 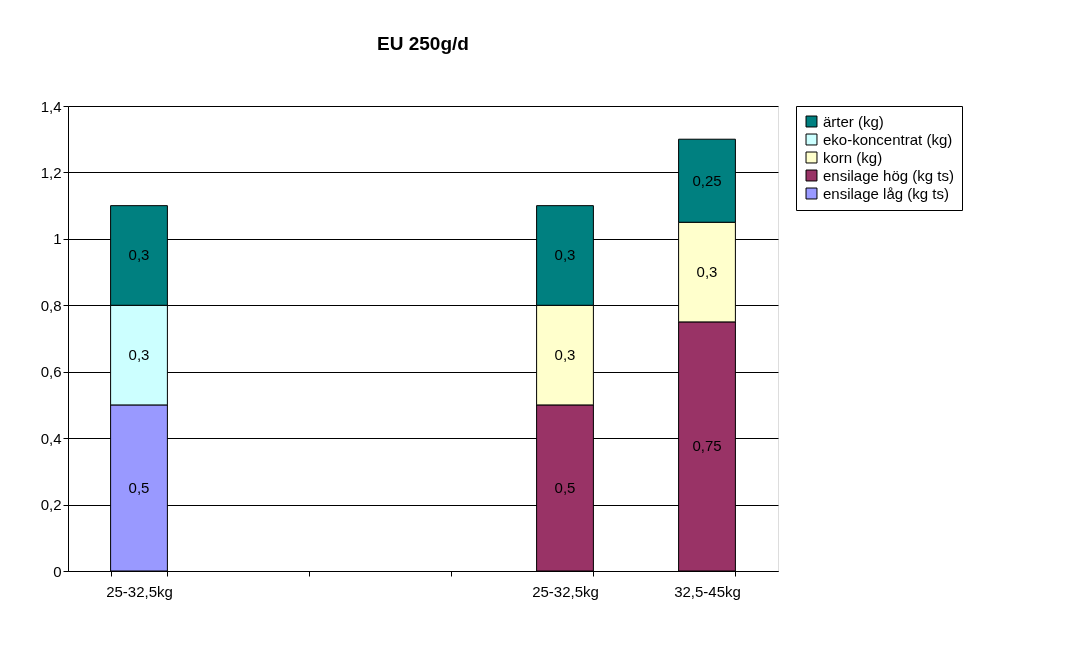 What do you see at coordinates (57, 571) in the screenshot?
I see `y-tick-label: 0` at bounding box center [57, 571].